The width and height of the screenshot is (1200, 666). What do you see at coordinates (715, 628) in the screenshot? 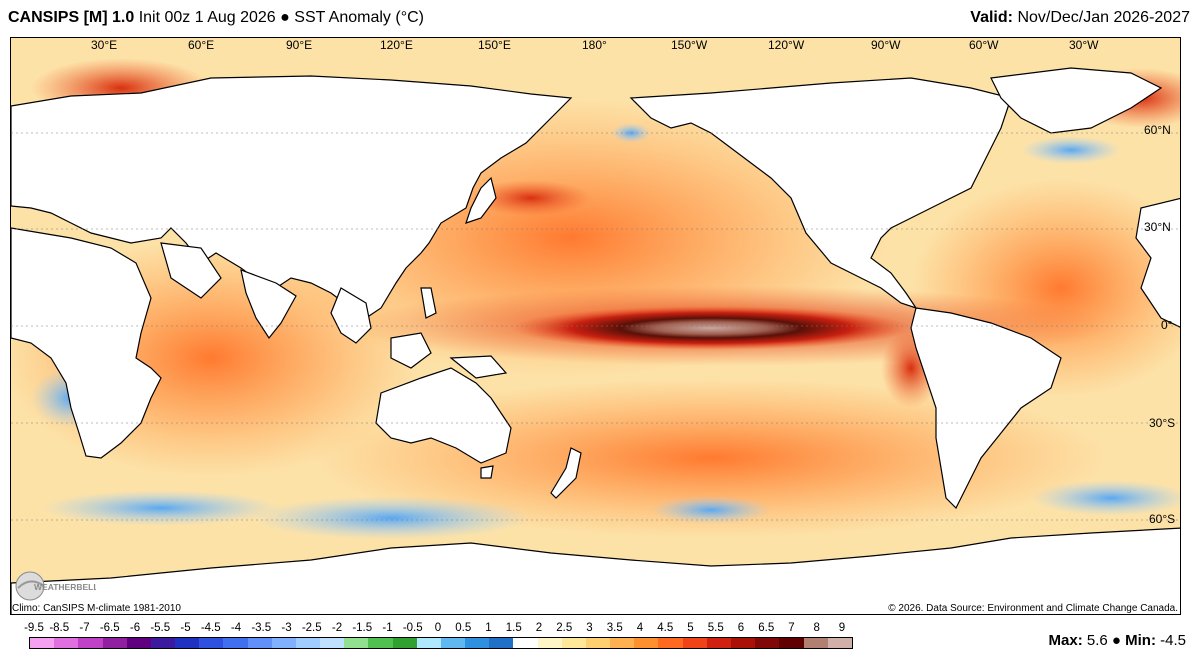
I see `colorbar-label: 5.5` at bounding box center [715, 628].